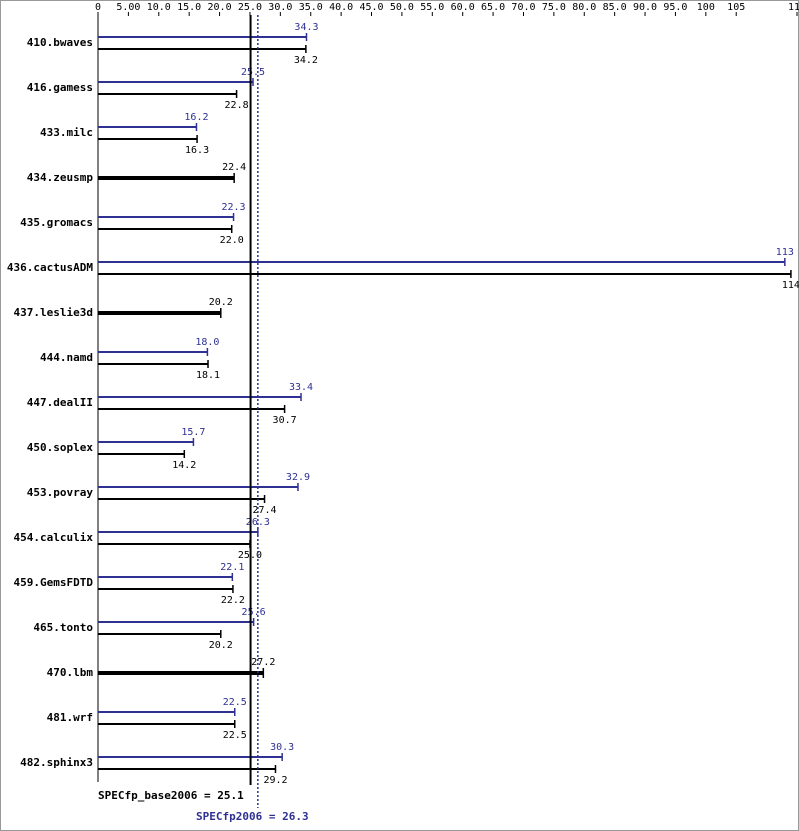 The image size is (799, 831). Describe the element at coordinates (196, 117) in the screenshot. I see `value-label: 16.2` at that location.